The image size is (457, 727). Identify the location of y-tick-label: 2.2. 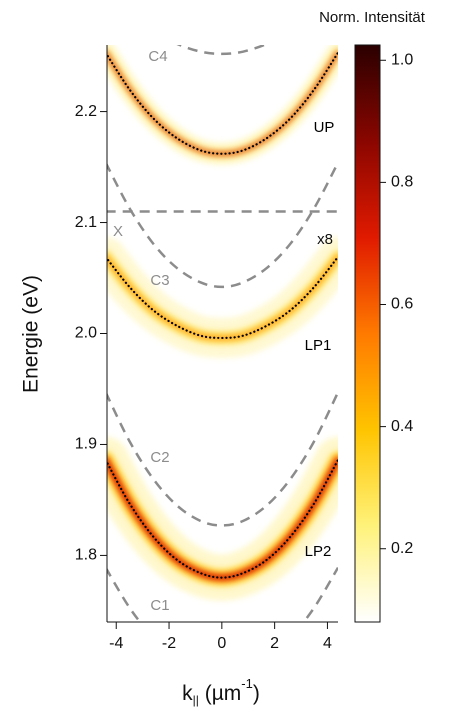
(86, 111).